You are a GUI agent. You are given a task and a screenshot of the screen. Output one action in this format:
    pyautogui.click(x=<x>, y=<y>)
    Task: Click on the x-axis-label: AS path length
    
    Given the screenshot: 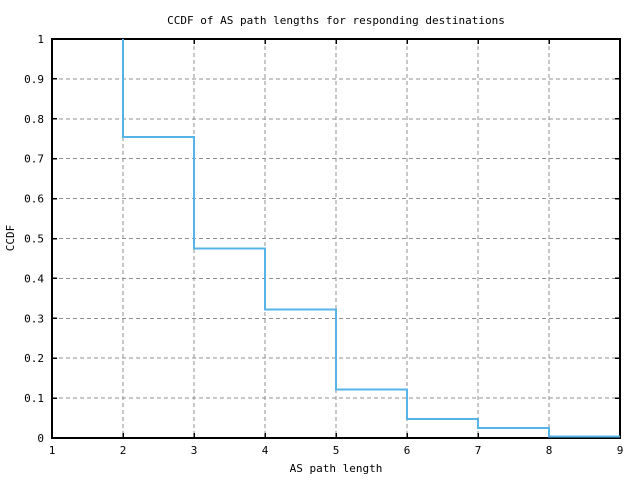 What is the action you would take?
    pyautogui.click(x=336, y=468)
    